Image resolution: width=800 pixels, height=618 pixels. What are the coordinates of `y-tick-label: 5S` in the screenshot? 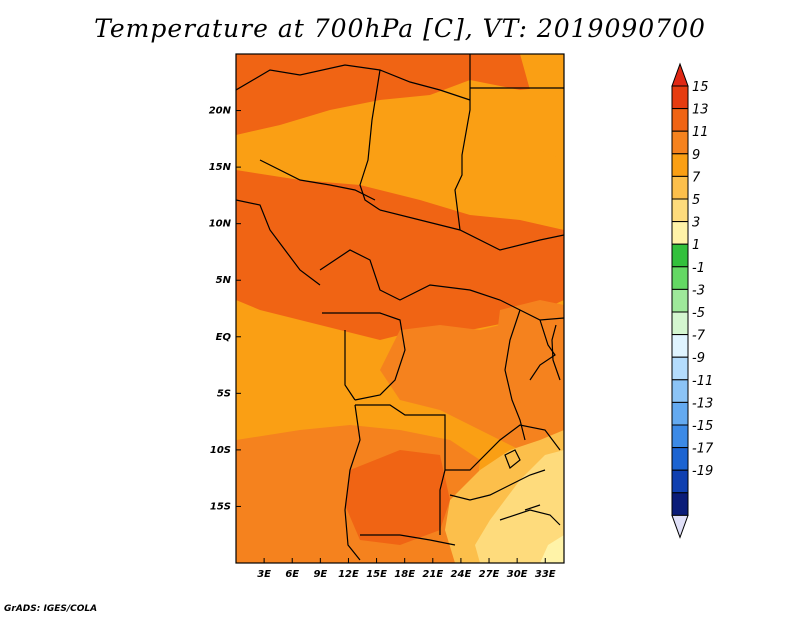 It's located at (224, 393).